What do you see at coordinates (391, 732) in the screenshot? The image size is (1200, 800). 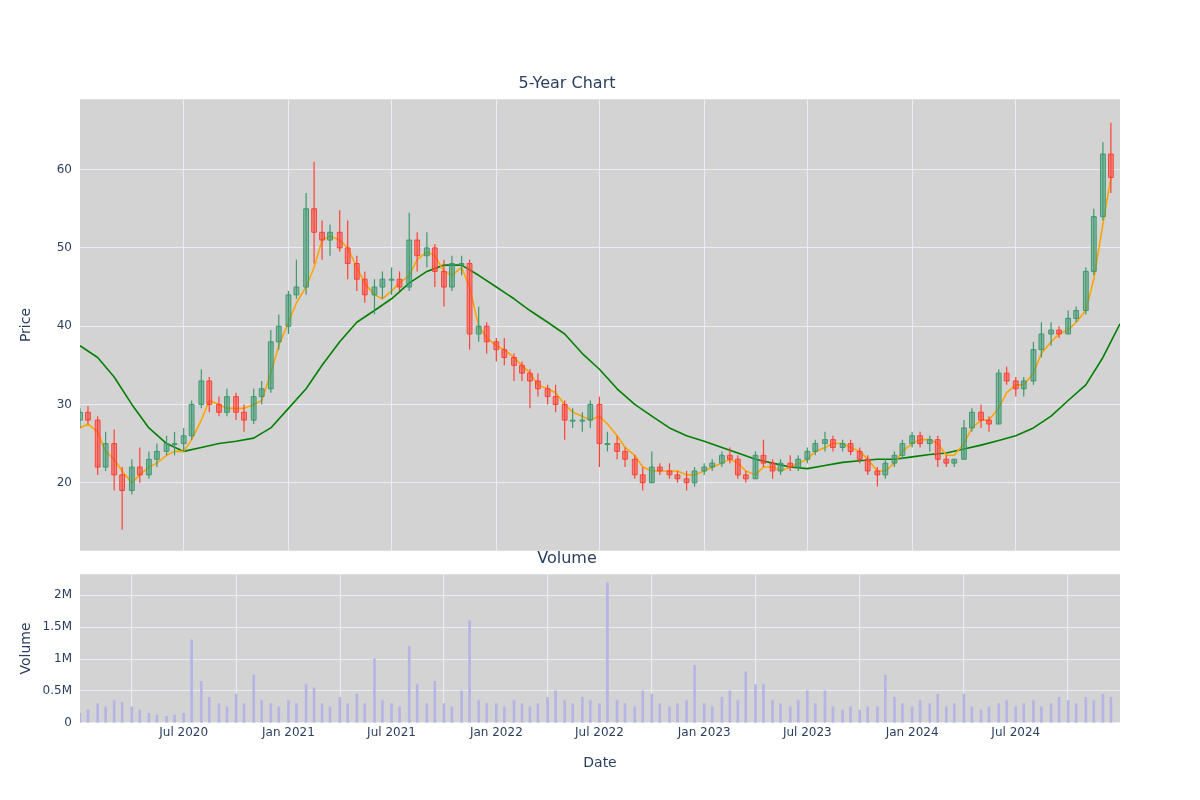 I see `x-tick-label: Jul 2021` at bounding box center [391, 732].